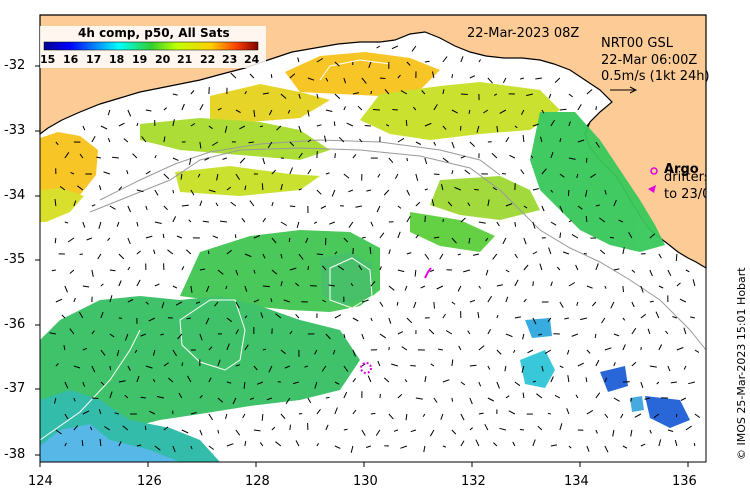 This screenshot has width=750, height=496. What do you see at coordinates (523, 33) in the screenshot?
I see `date-label: 22-Mar-2023 08Z` at bounding box center [523, 33].